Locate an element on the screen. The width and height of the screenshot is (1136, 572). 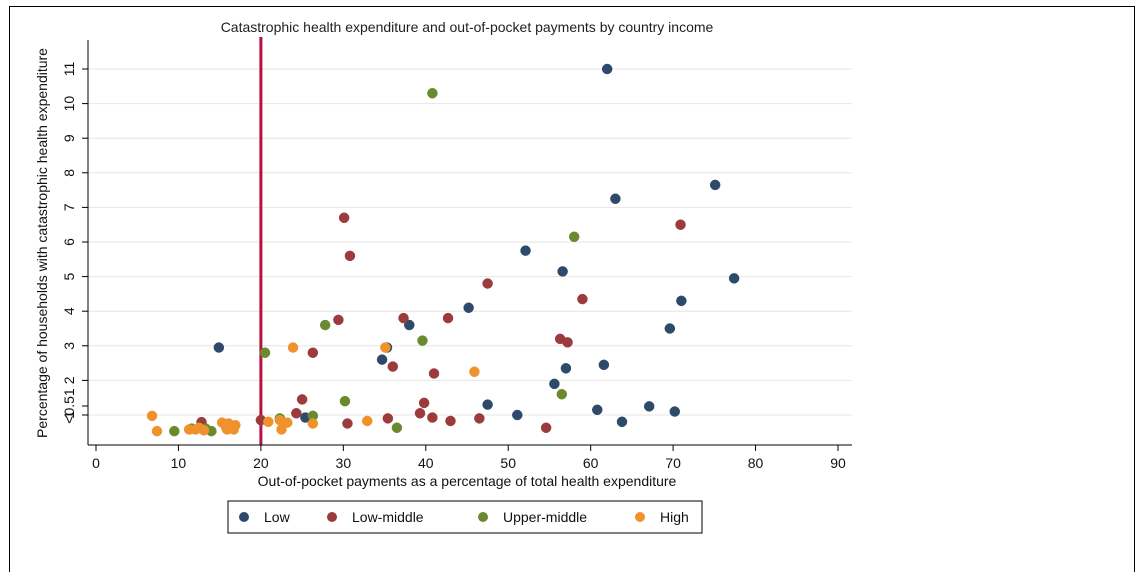
y-tick-label: 8 is located at coordinates (69, 173).